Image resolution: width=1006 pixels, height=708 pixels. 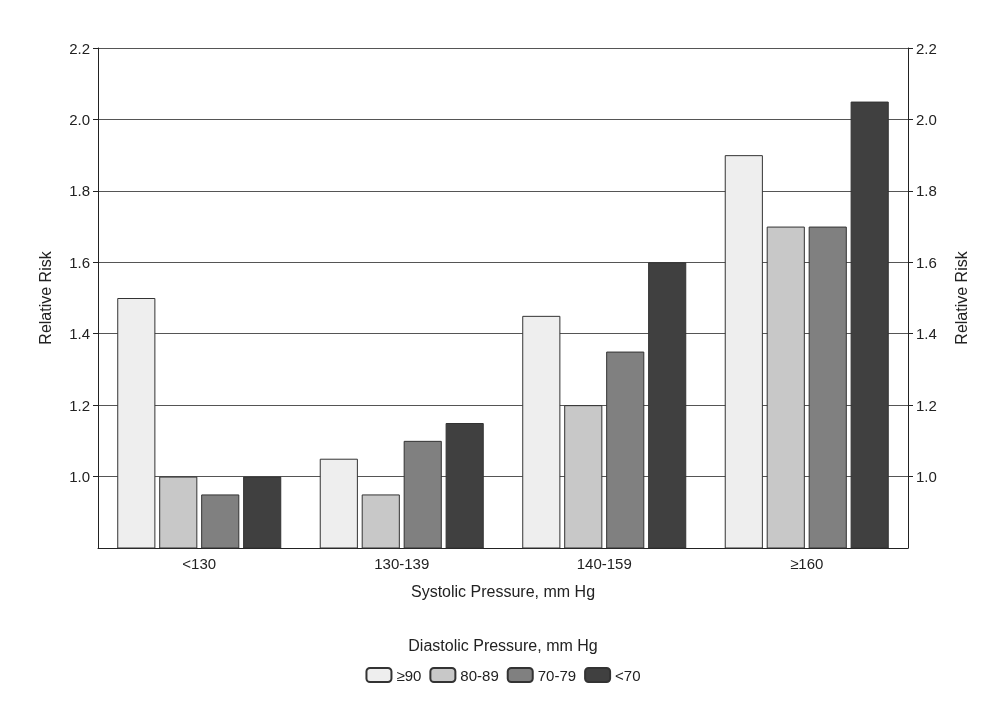 What do you see at coordinates (79, 477) in the screenshot?
I see `y-tick-label: 1.0` at bounding box center [79, 477].